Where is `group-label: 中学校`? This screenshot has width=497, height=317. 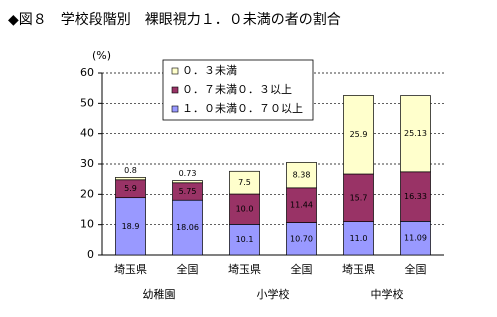
group-label: 中学校 is located at coordinates (387, 294).